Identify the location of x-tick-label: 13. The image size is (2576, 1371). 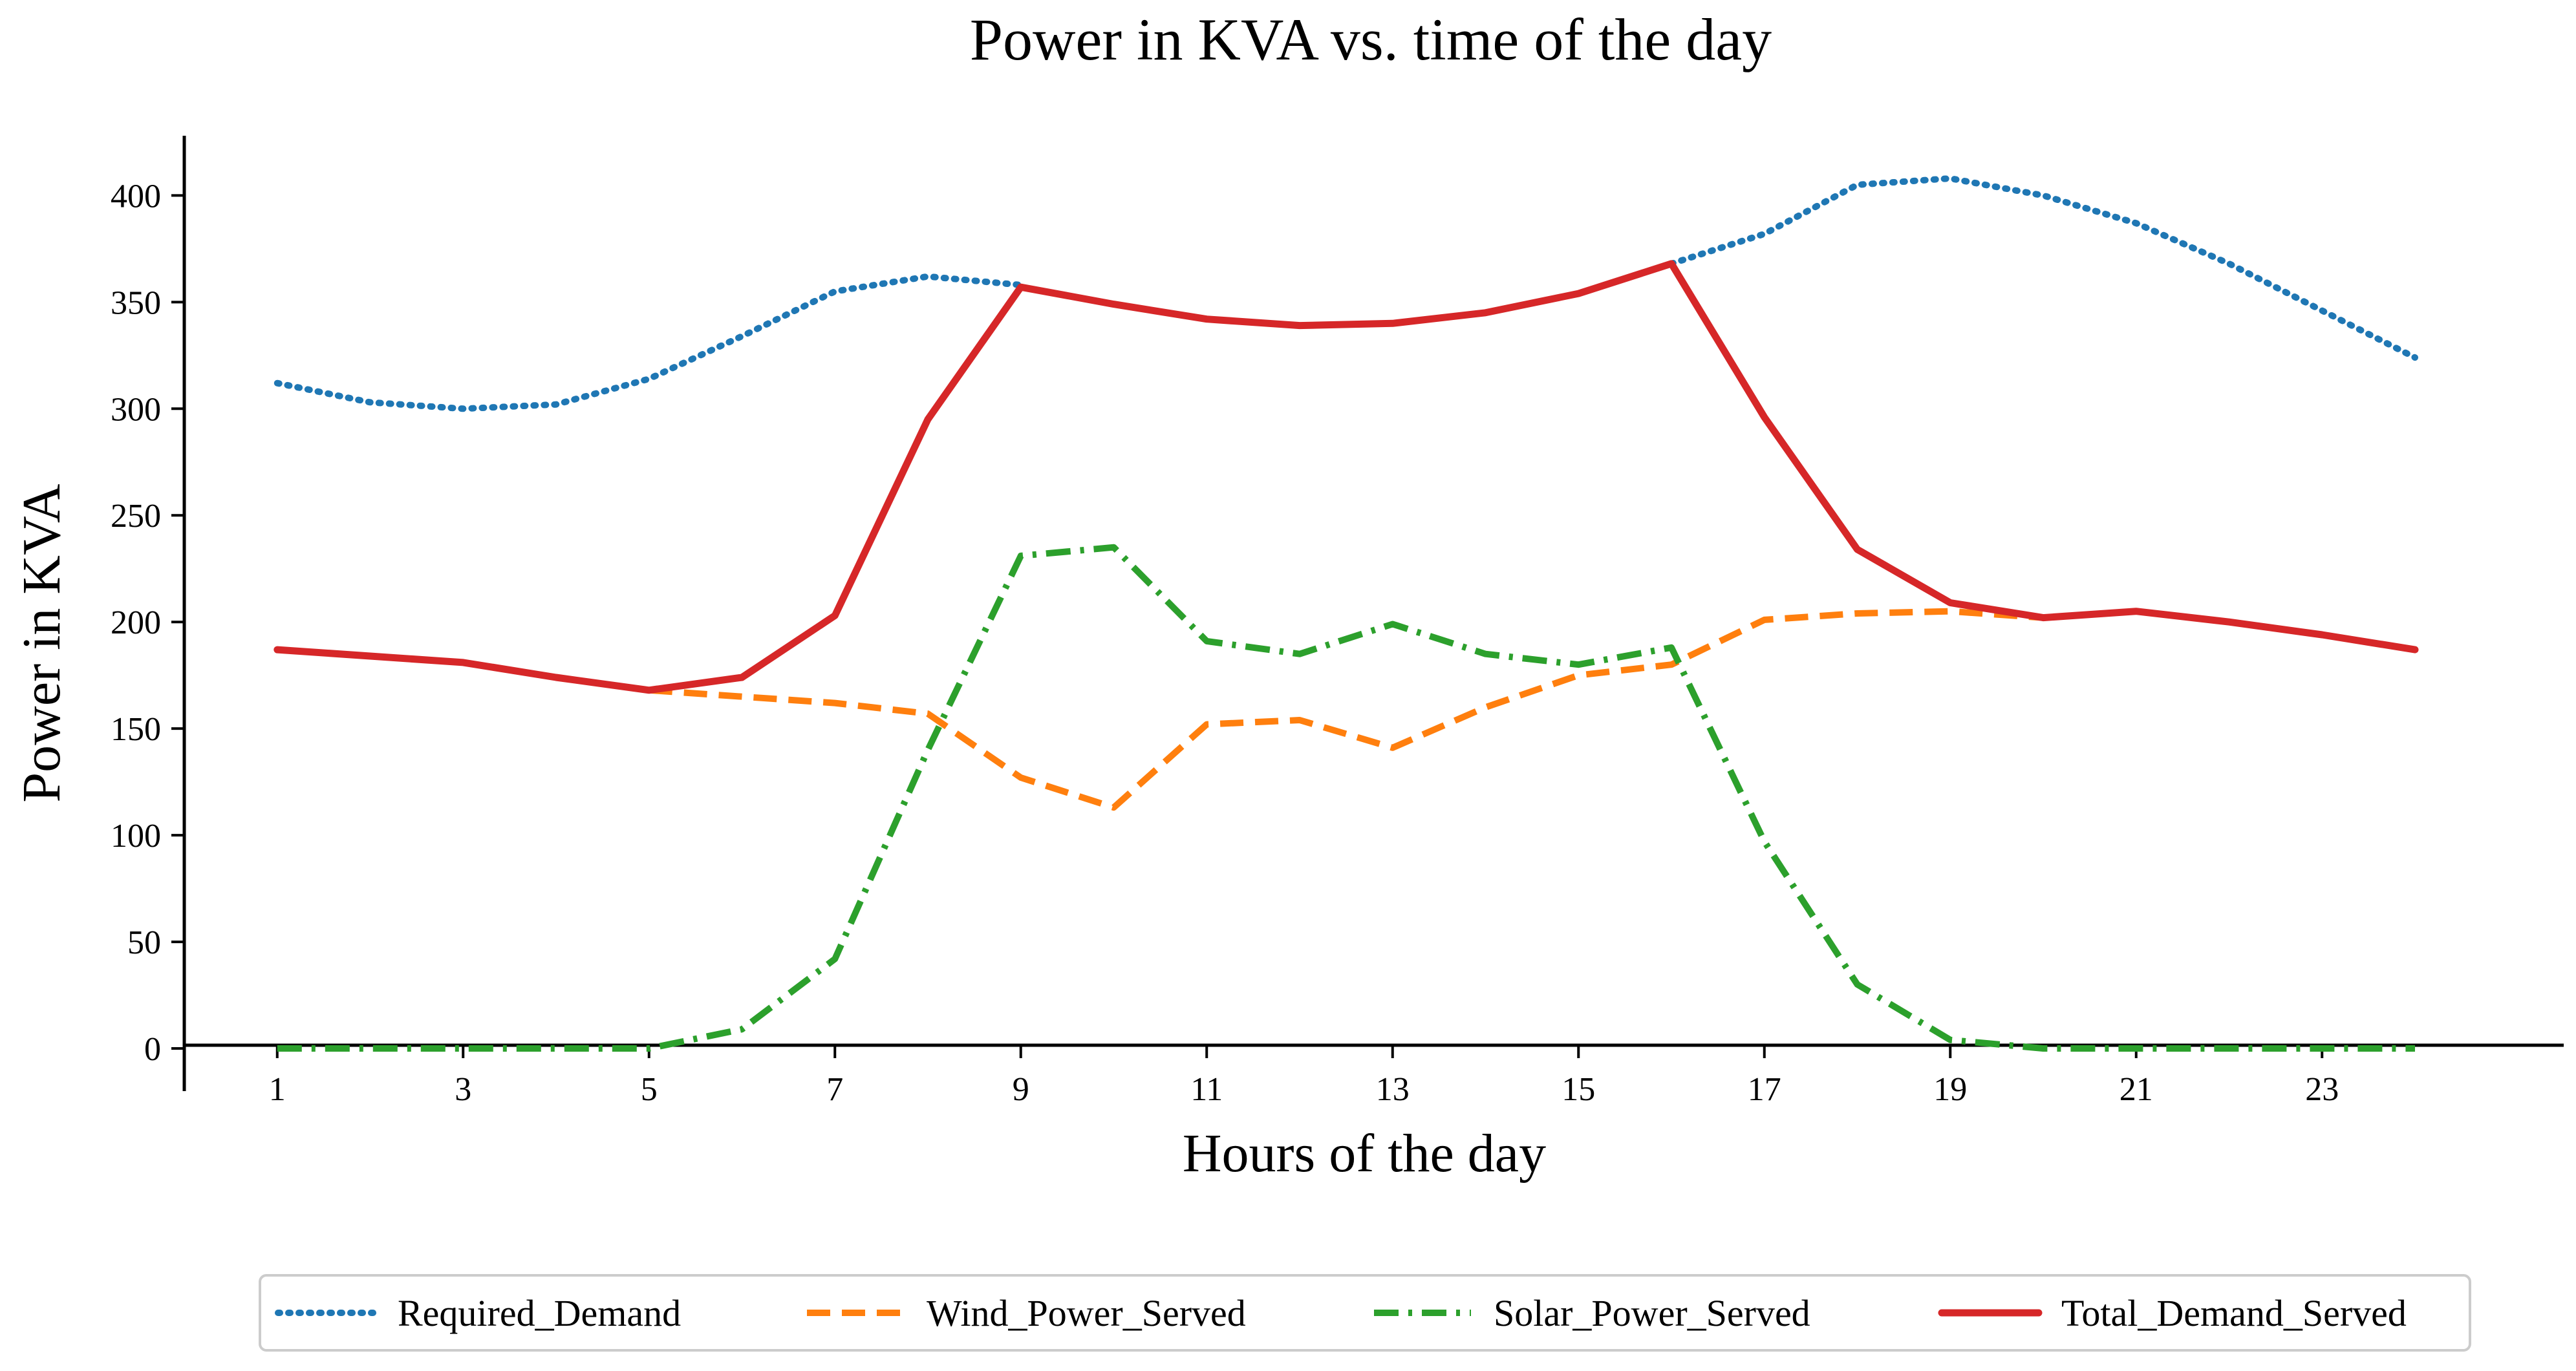
(1393, 1089).